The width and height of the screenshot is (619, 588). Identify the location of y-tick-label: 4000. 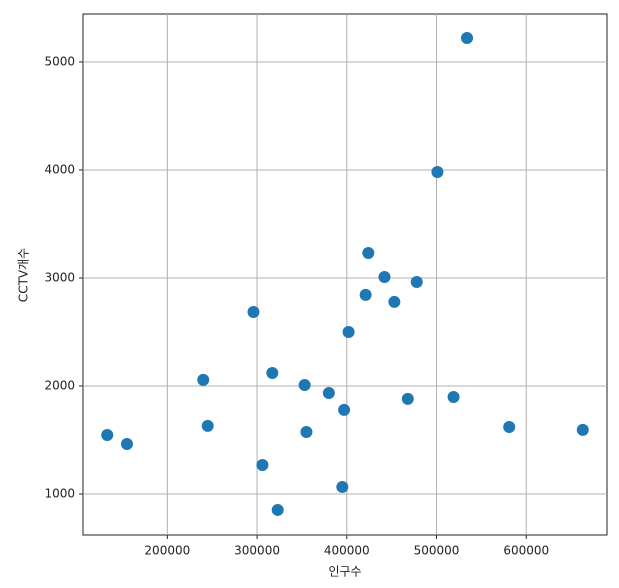
(59, 169).